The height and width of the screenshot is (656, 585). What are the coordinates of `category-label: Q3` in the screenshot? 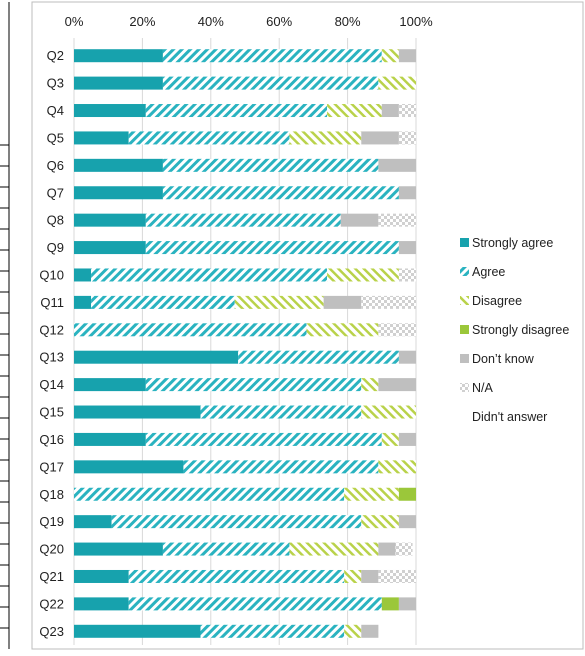 It's located at (55, 83).